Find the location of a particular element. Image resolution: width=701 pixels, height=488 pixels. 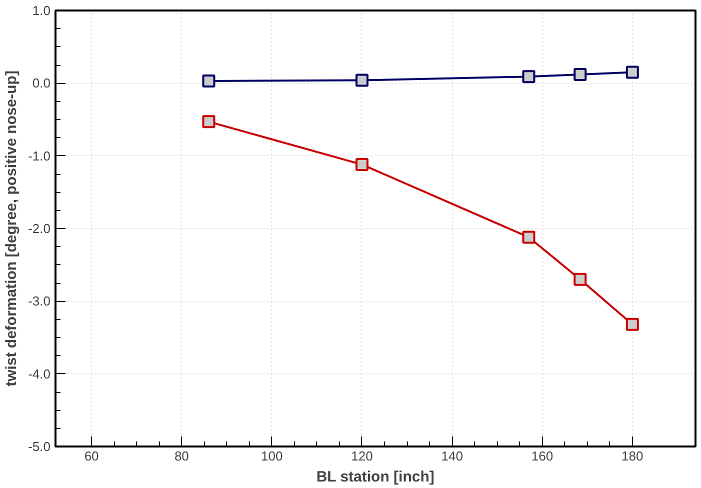

y-tick-label: -4.0 is located at coordinates (39, 374).